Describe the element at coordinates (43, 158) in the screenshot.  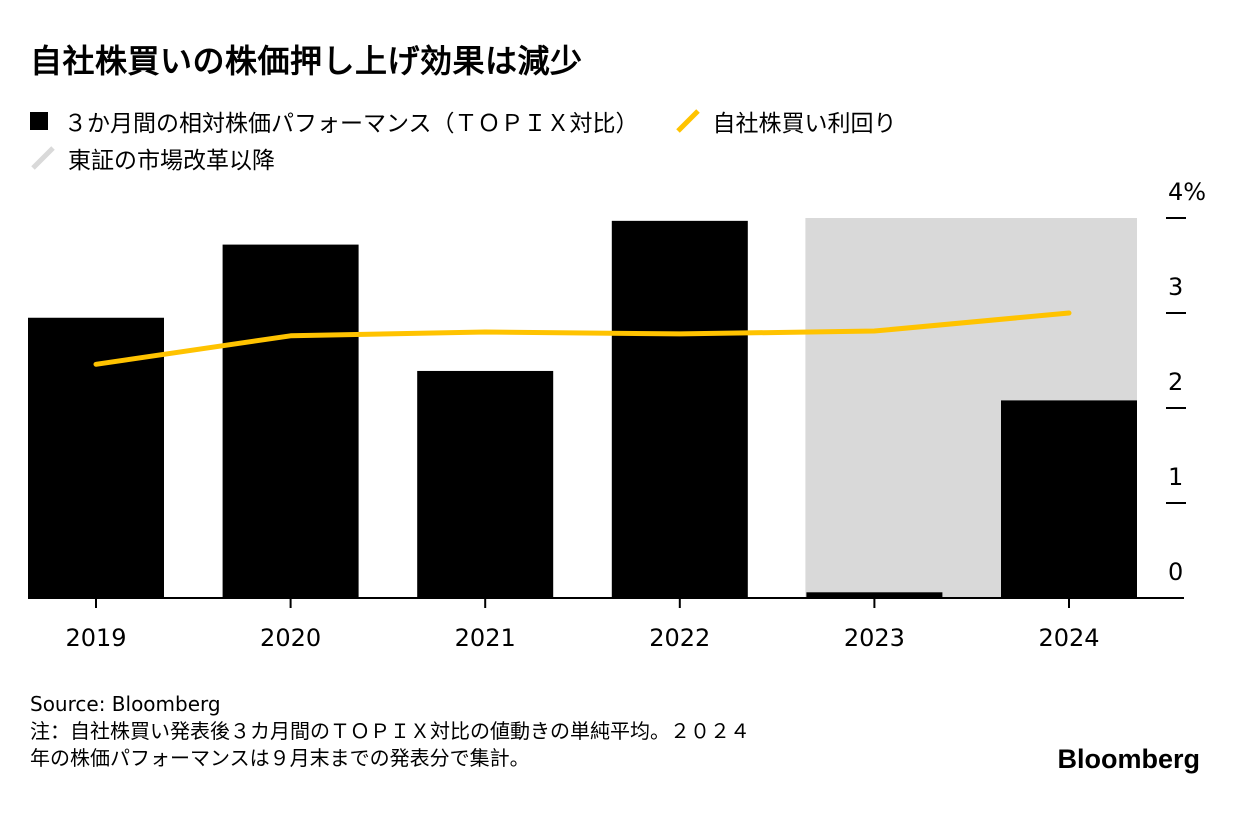
I see `legend-shade-swatch` at that location.